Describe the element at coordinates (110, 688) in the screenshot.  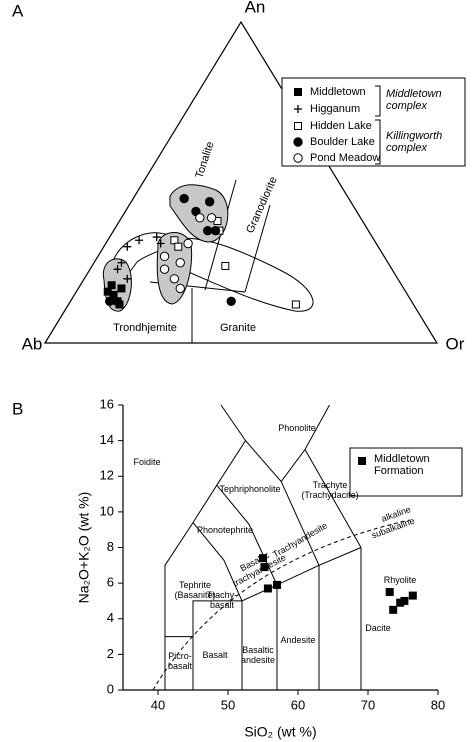
I see `y-tick-label: 0` at that location.